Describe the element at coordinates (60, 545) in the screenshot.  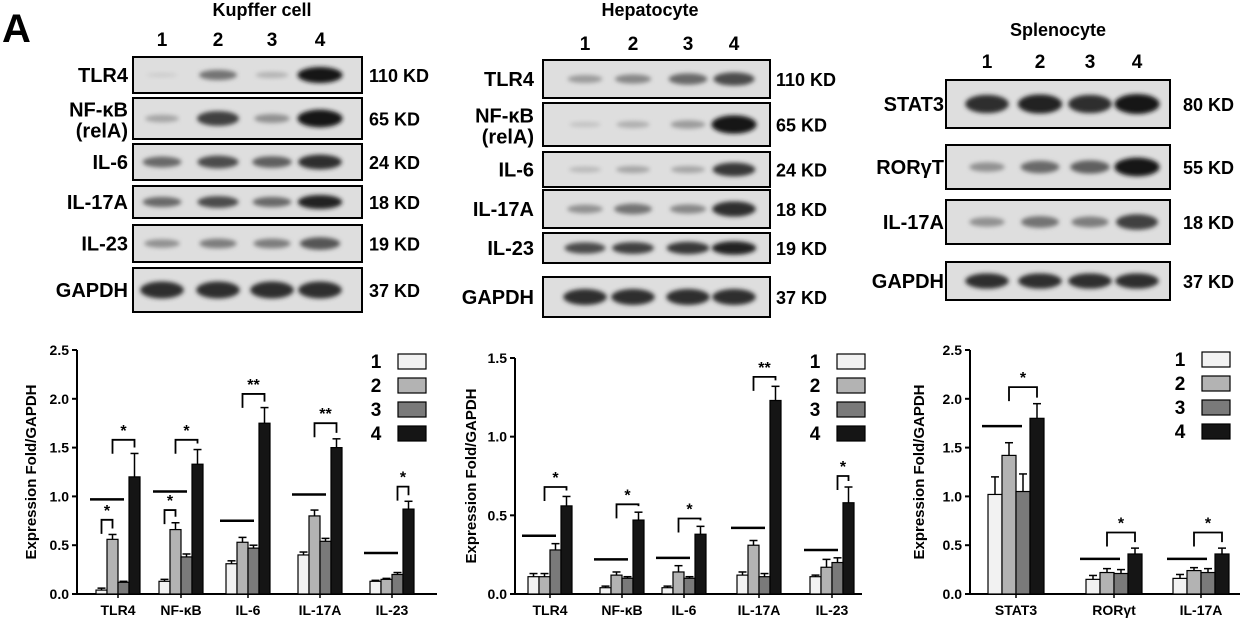
I see `y-tick-label: 0.5` at that location.